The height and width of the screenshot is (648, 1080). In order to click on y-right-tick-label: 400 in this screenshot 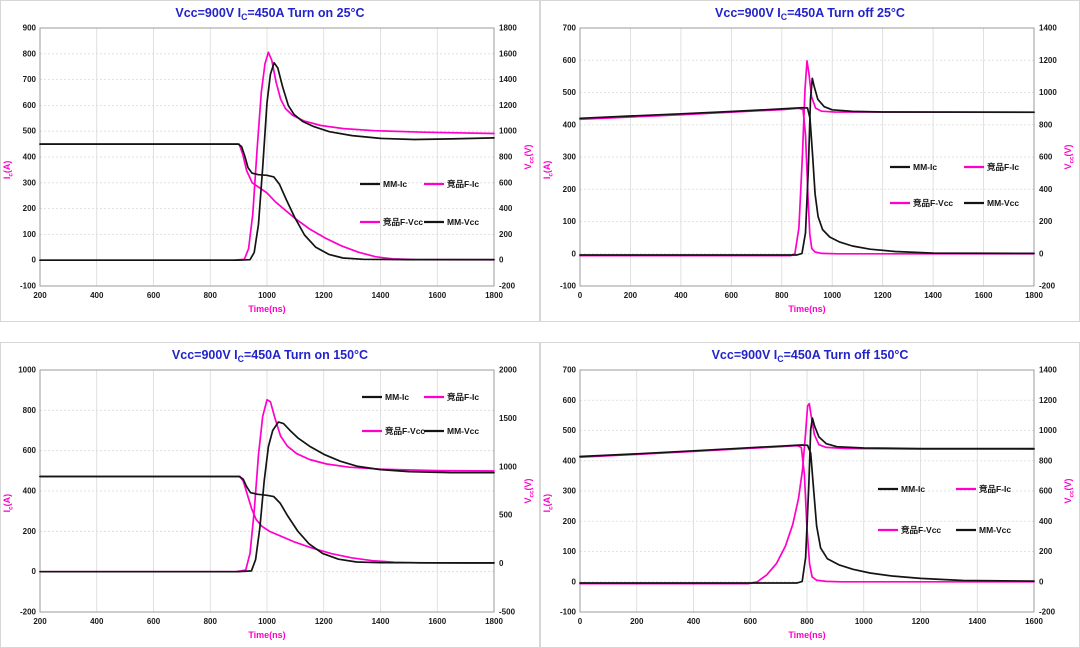, I will do `click(1046, 189)`.